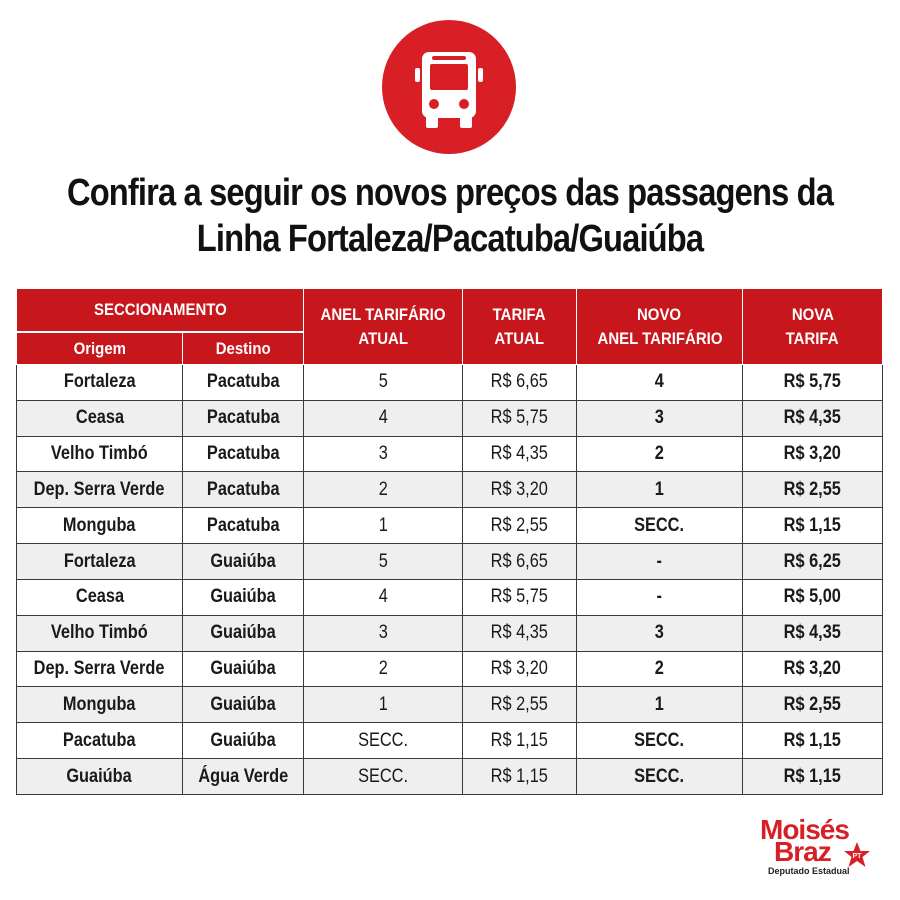 The width and height of the screenshot is (900, 900). Describe the element at coordinates (858, 856) in the screenshot. I see `logo-party: PT` at that location.